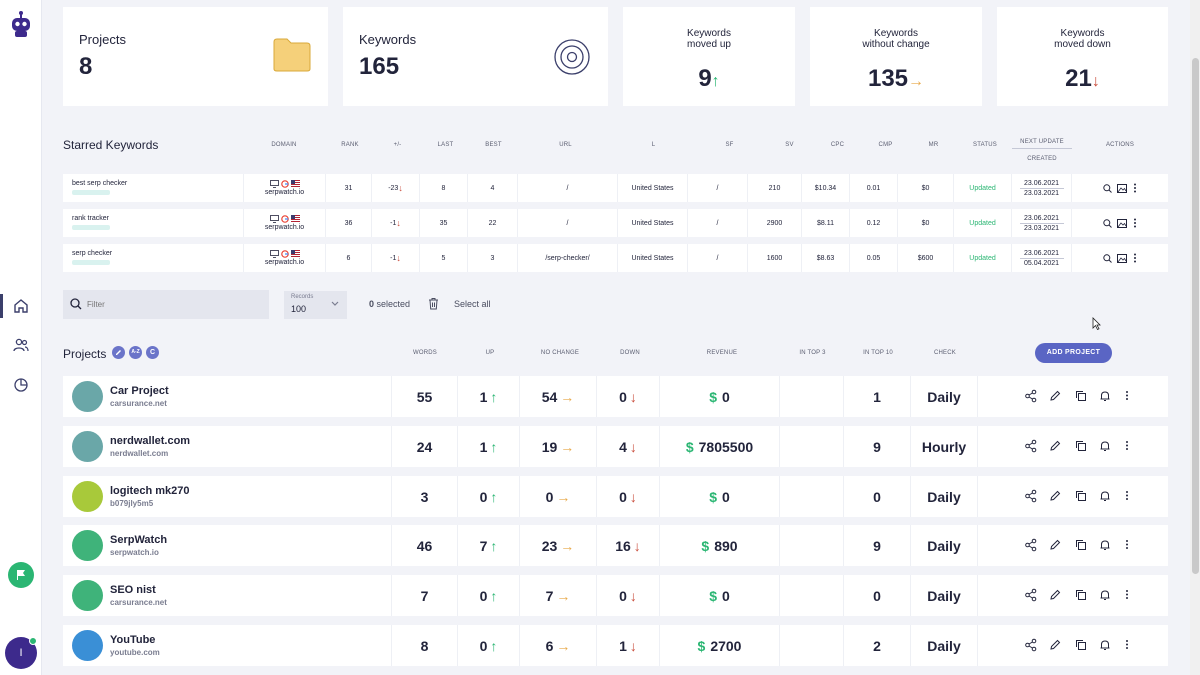  I want to click on folder-icon, so click(292, 55).